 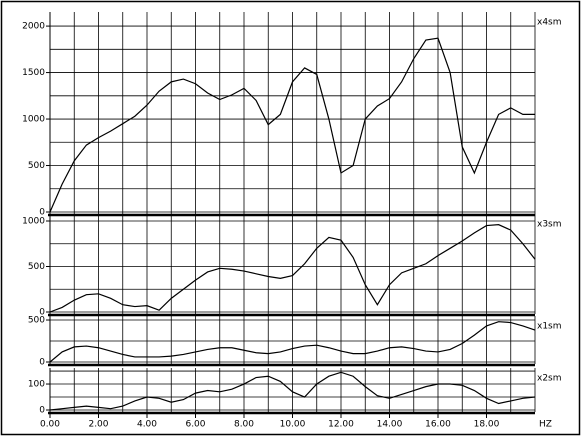 What do you see at coordinates (545, 425) in the screenshot?
I see `x-axis-label: HZ` at bounding box center [545, 425].